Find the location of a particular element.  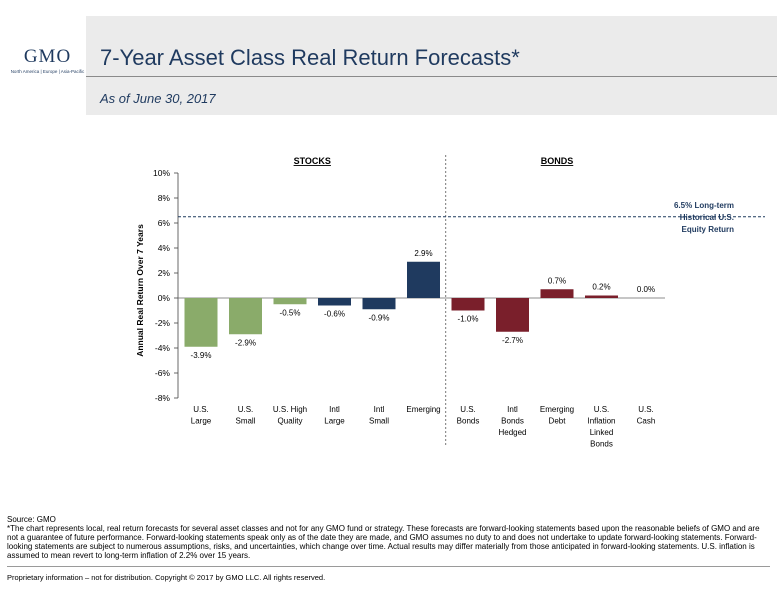

reference-line-label: Equity Return is located at coordinates (708, 229).